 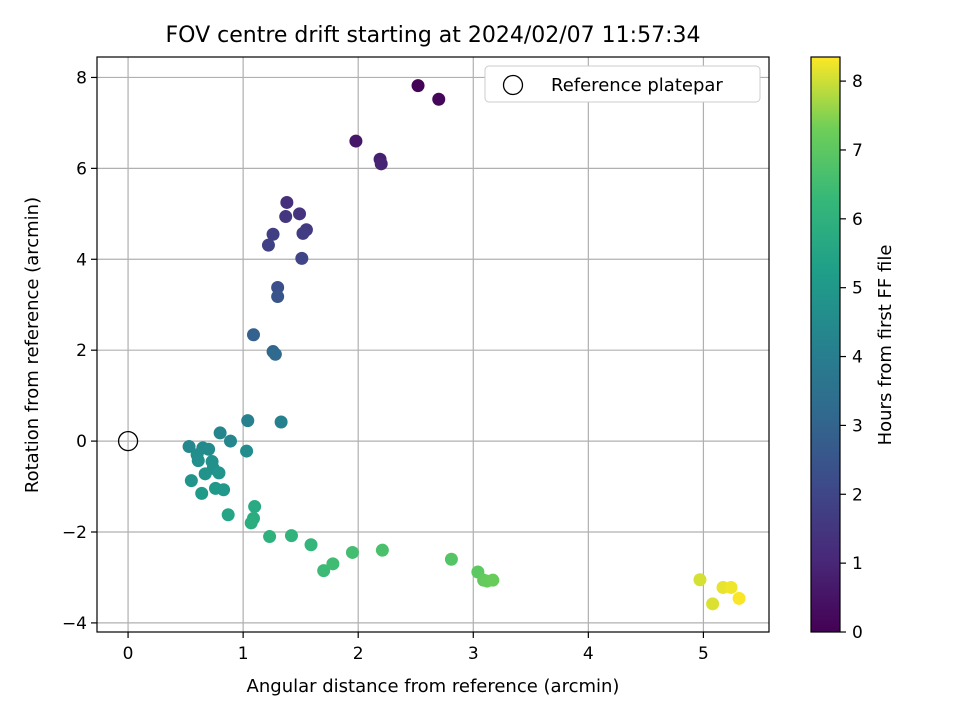 What do you see at coordinates (433, 686) in the screenshot?
I see `x-axis-label: Angular distance from reference (arcmin)` at bounding box center [433, 686].